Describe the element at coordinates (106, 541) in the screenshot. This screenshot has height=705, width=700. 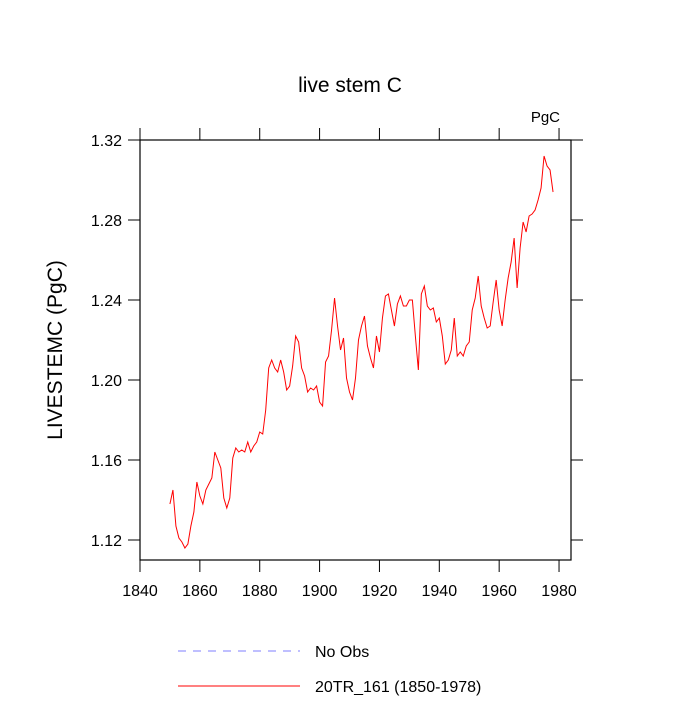
I see `y-tick-label: 1.12` at that location.